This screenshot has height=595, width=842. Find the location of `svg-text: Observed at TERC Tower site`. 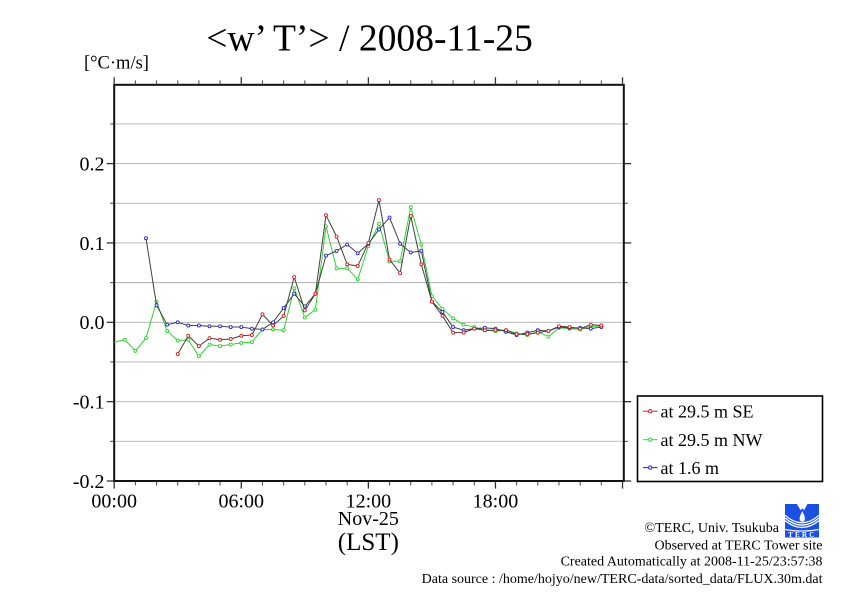

svg-text: Observed at TERC Tower site is located at coordinates (738, 546).